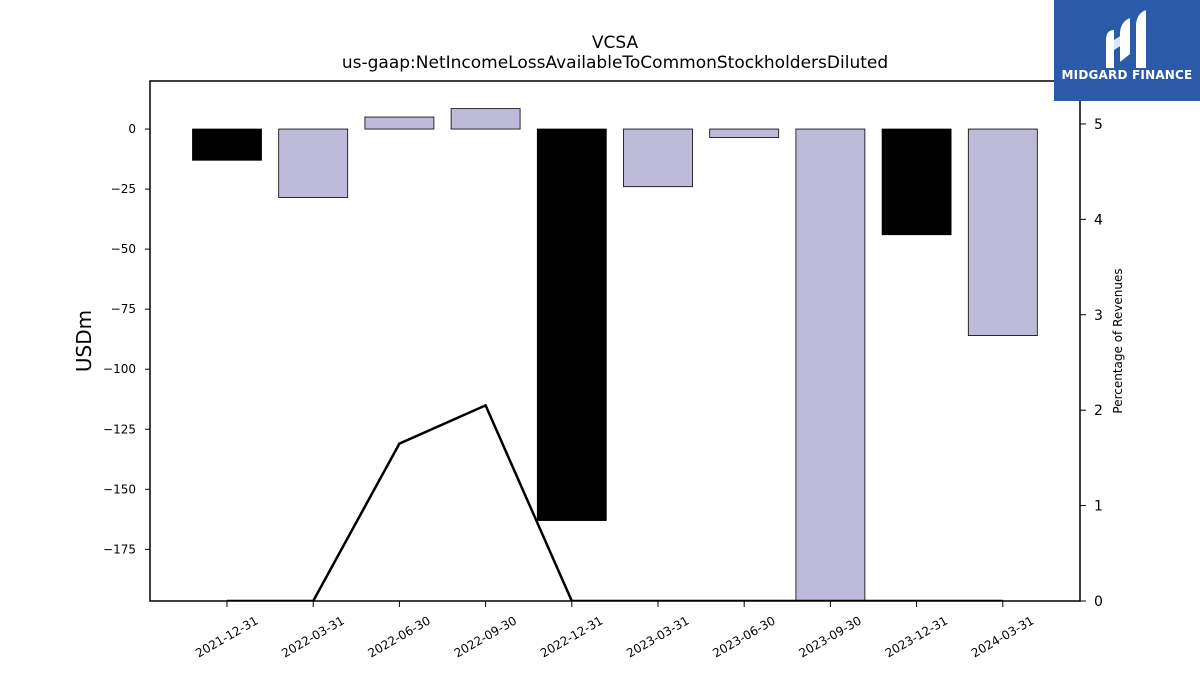 The height and width of the screenshot is (675, 1200). What do you see at coordinates (1098, 507) in the screenshot?
I see `y2-tick-label: 1` at bounding box center [1098, 507].